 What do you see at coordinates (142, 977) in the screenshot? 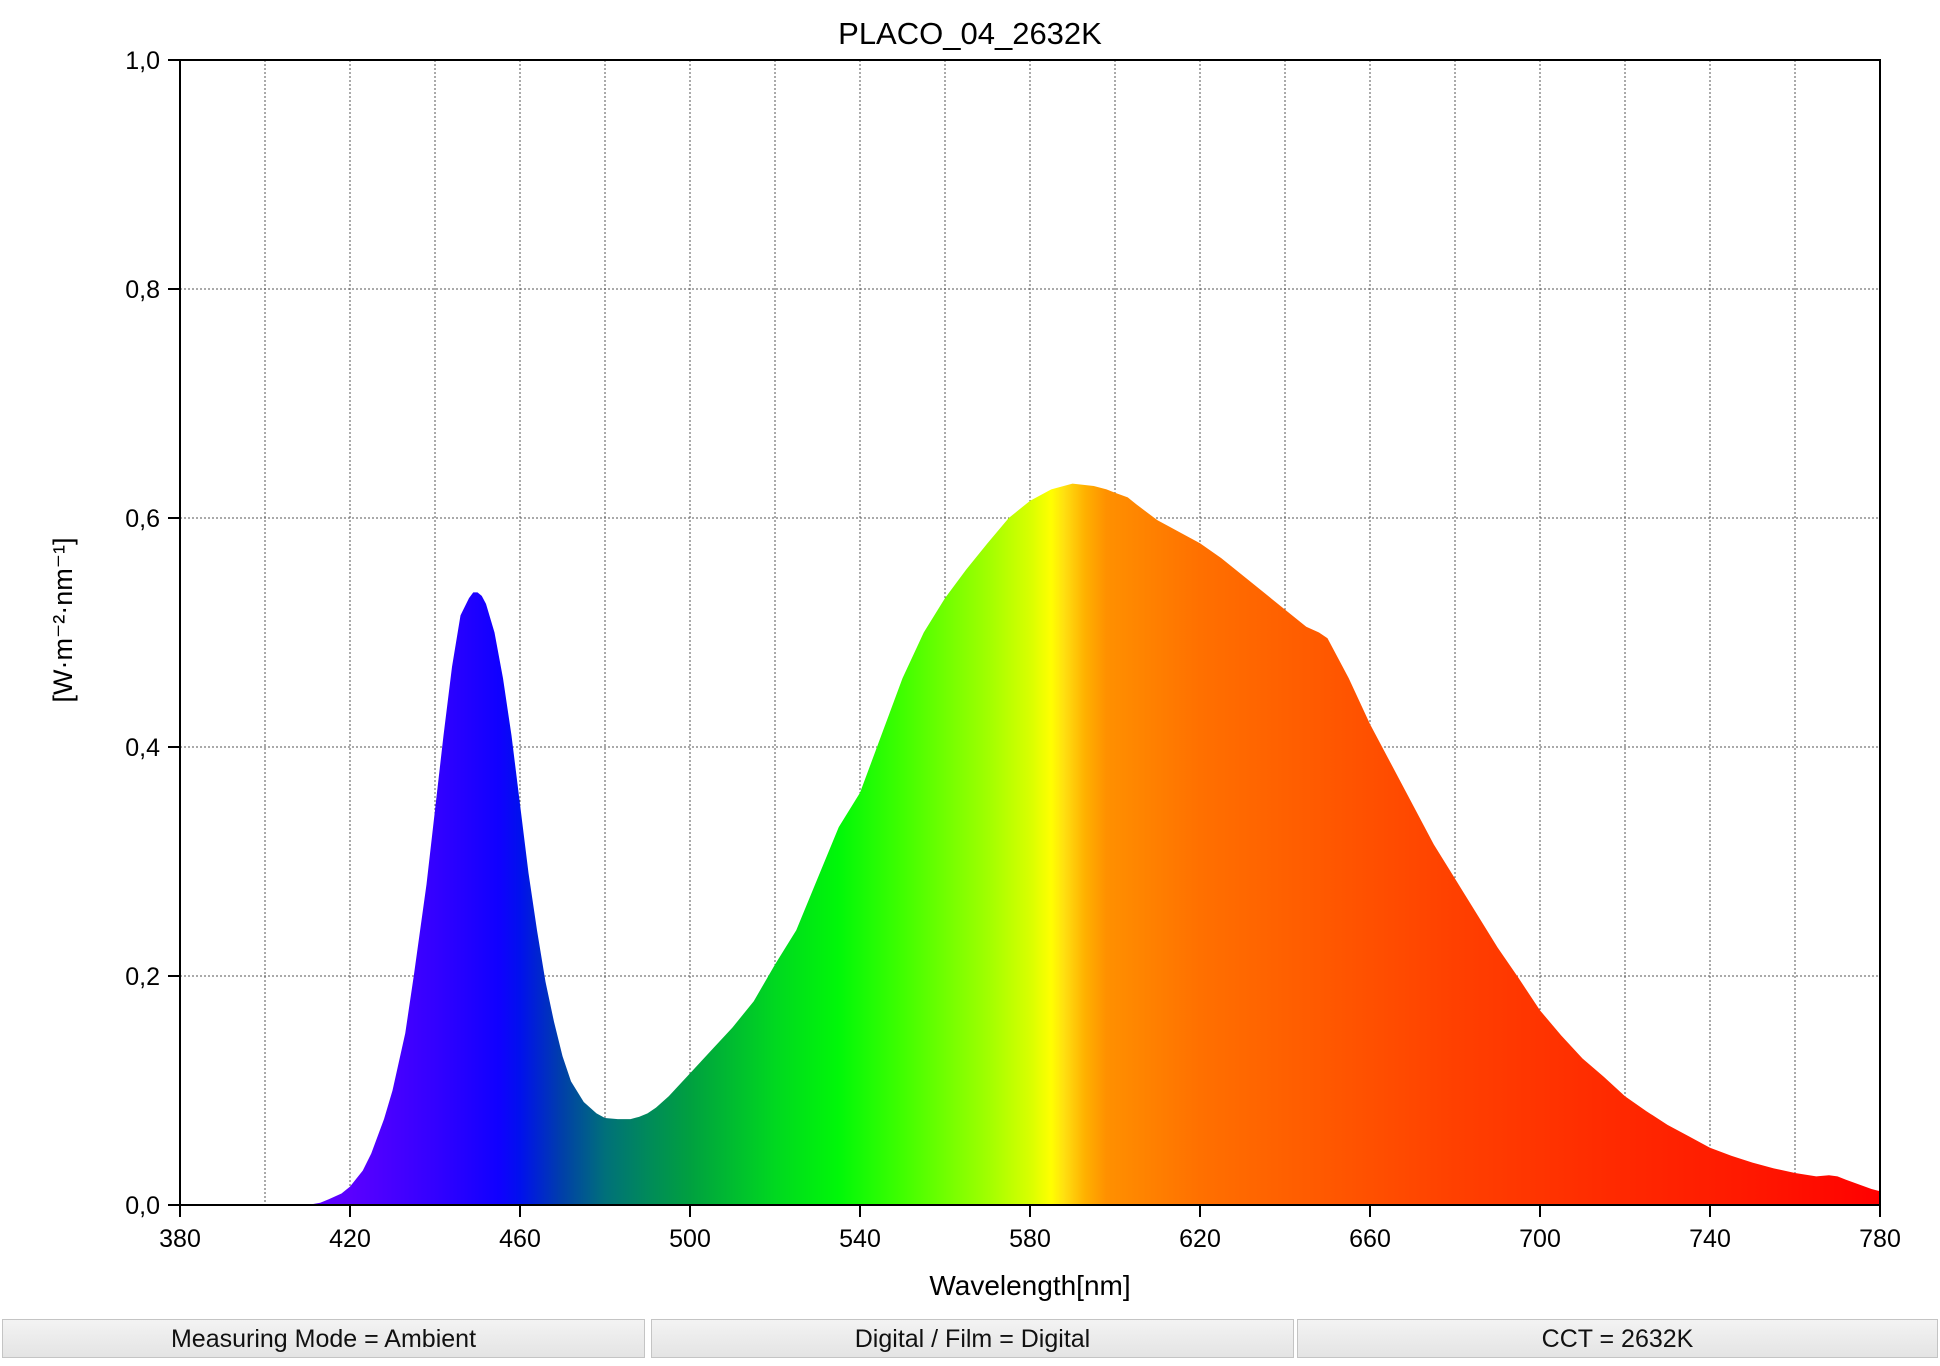
I see `y-tick-label: 0,2` at bounding box center [142, 977].